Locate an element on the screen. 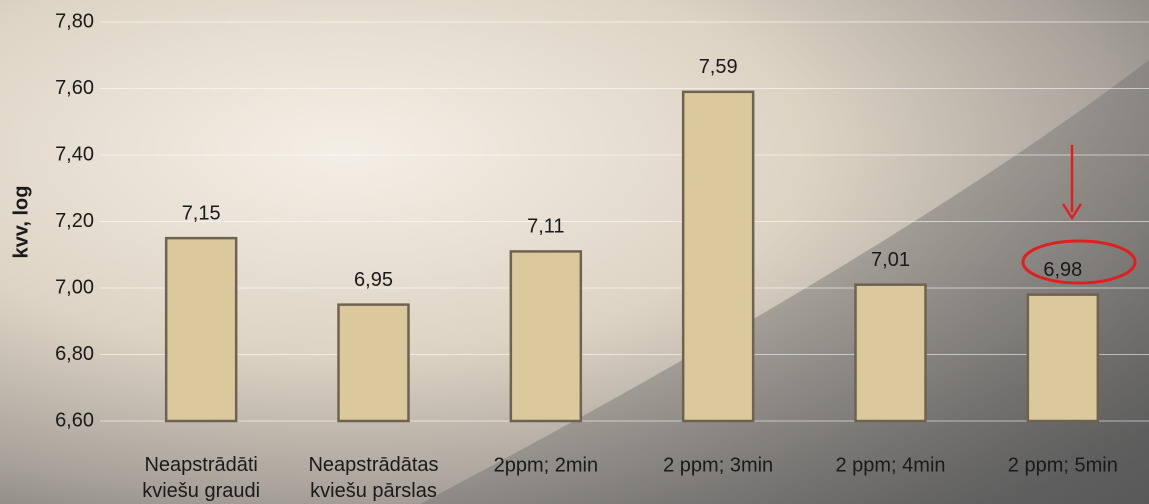 The height and width of the screenshot is (504, 1149). value-label: 6,98 is located at coordinates (1062, 270).